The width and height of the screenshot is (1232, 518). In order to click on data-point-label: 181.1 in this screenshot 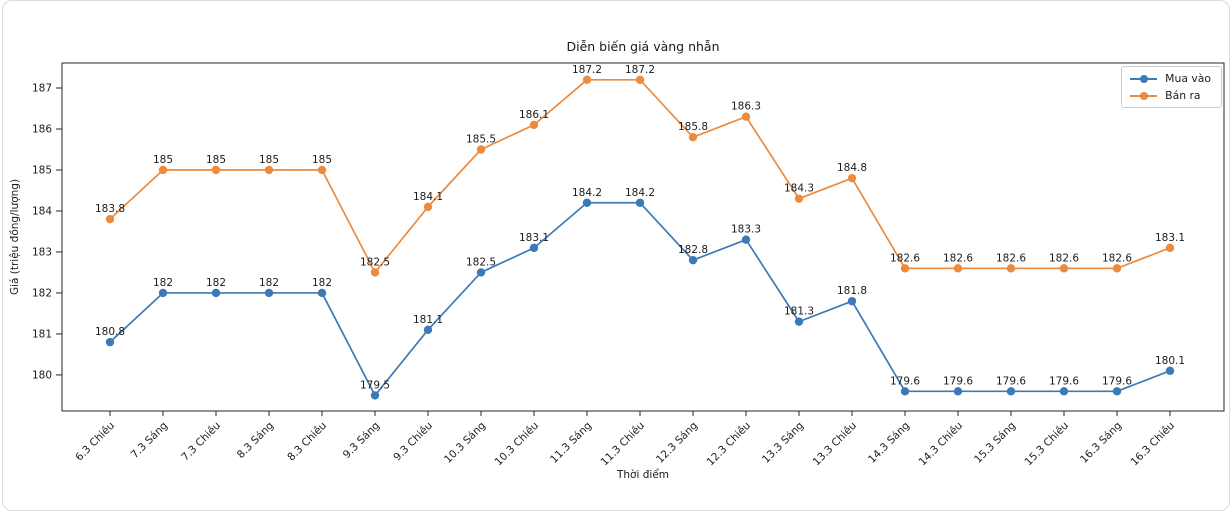, I will do `click(428, 320)`.